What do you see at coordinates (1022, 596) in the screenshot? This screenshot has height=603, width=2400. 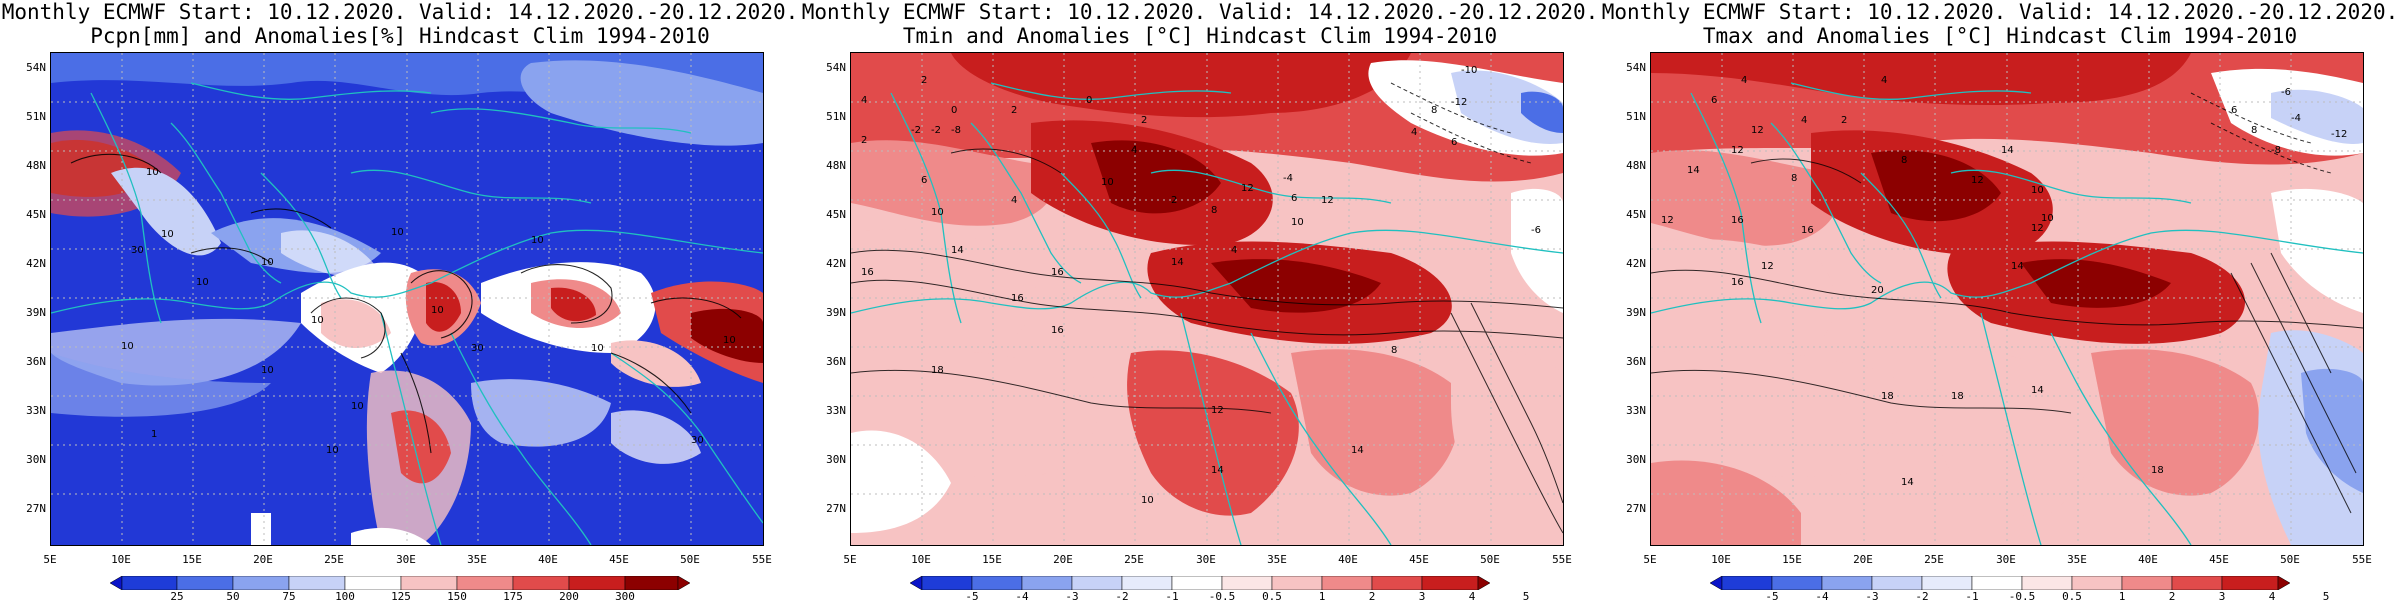 I see `colorbar-label: -4` at bounding box center [1022, 596].